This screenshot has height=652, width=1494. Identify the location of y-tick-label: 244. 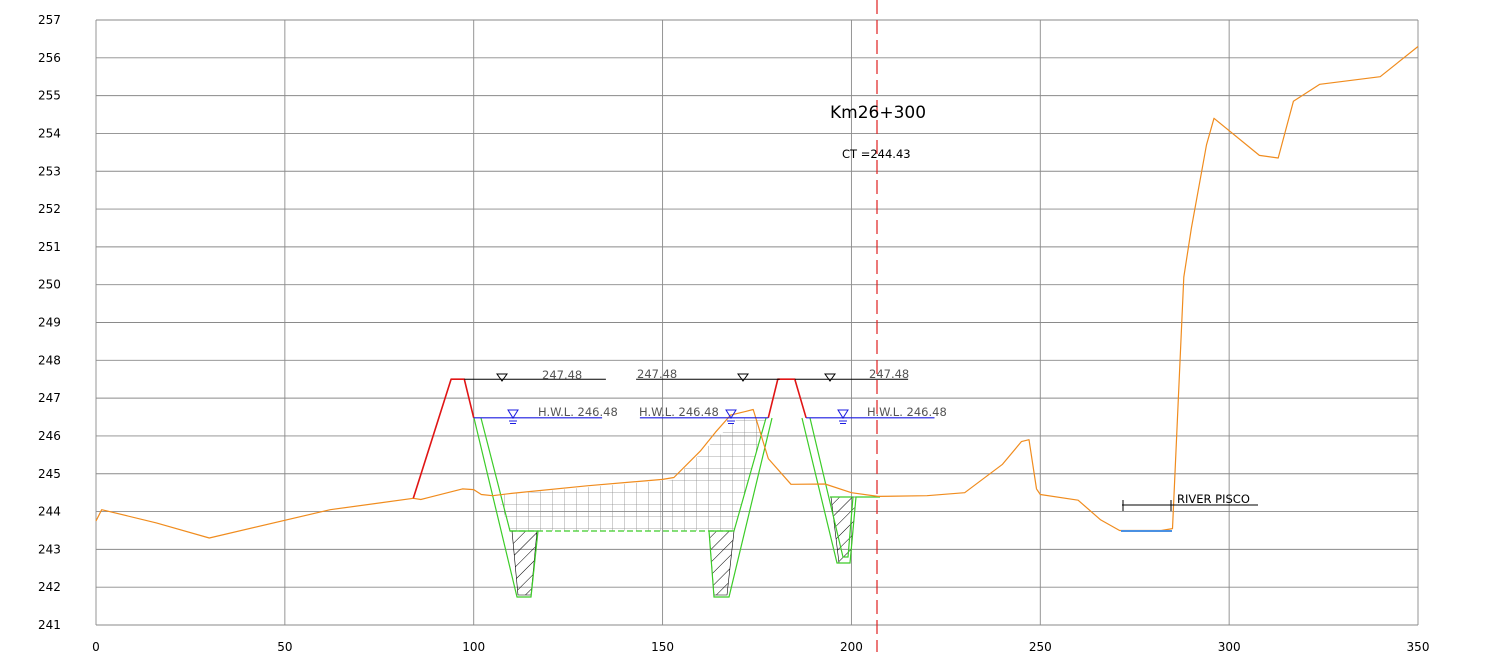
(49, 512).